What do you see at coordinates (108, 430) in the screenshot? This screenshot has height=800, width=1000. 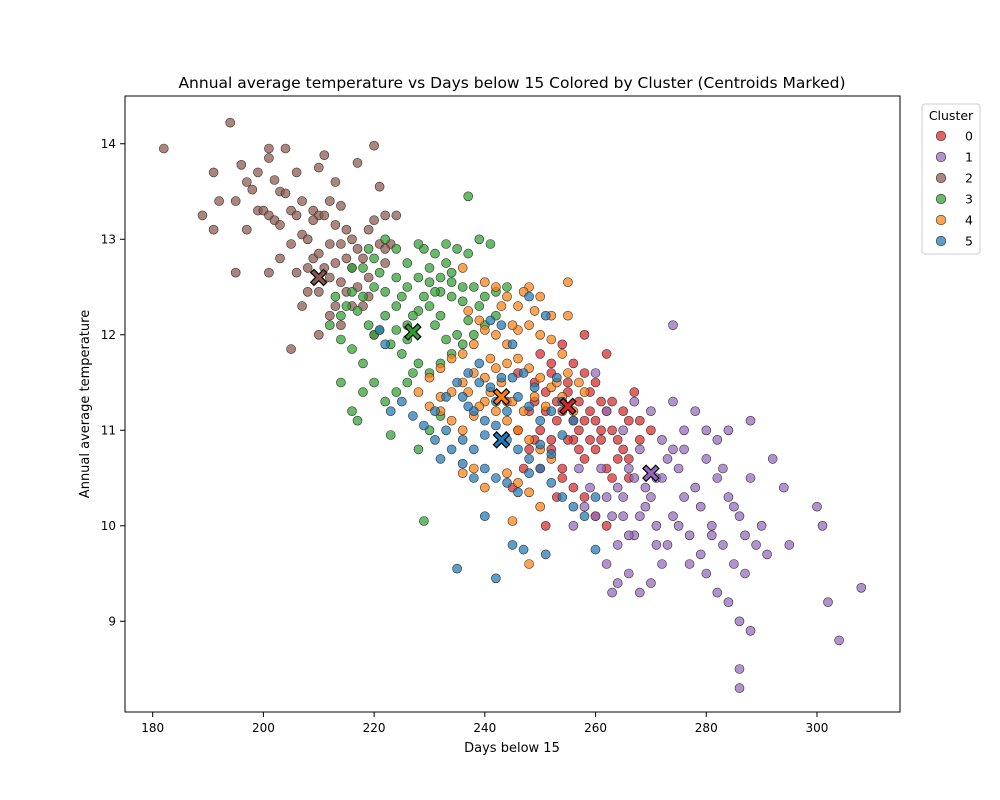 I see `y-tick-label: 11` at bounding box center [108, 430].